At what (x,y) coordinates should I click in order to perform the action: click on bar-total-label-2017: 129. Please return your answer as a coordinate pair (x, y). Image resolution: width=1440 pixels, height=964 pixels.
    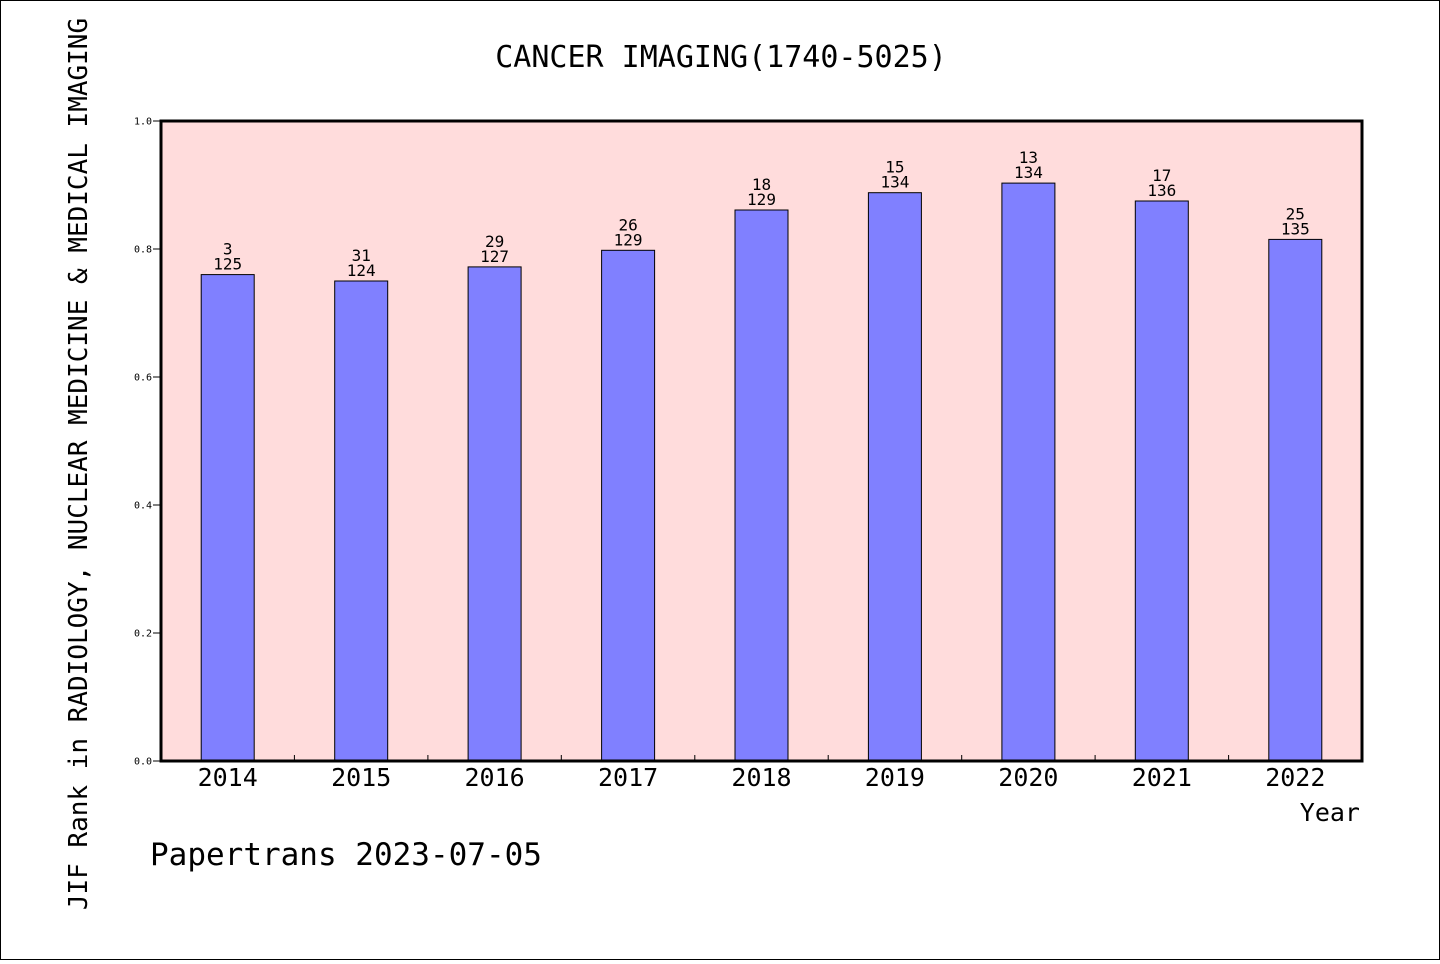
    Looking at the image, I should click on (628, 239).